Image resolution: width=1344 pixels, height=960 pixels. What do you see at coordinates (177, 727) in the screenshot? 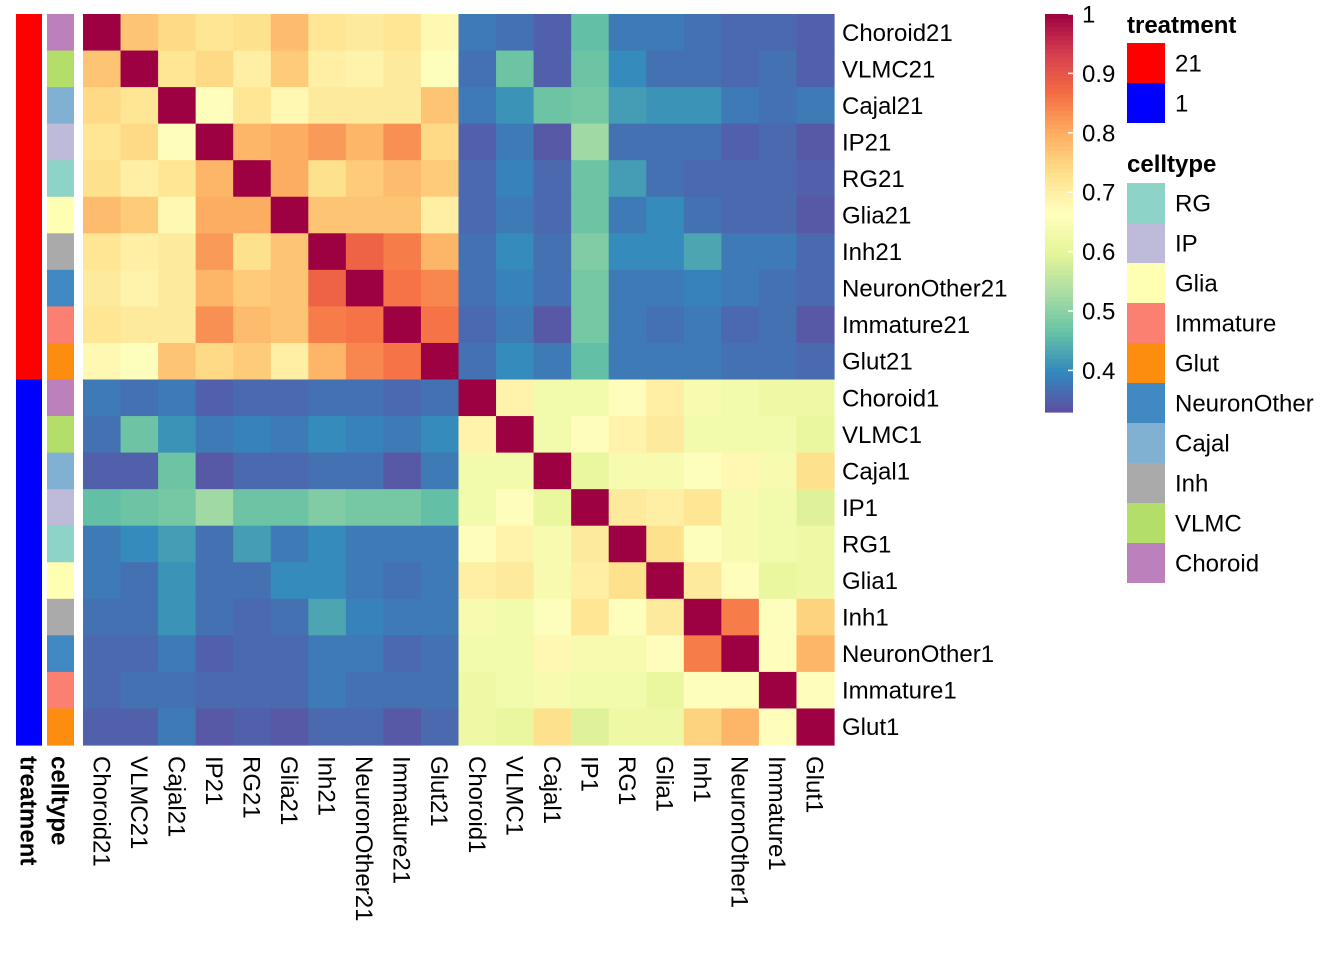
I see `heatmap-cell-glut1-cajal21` at bounding box center [177, 727].